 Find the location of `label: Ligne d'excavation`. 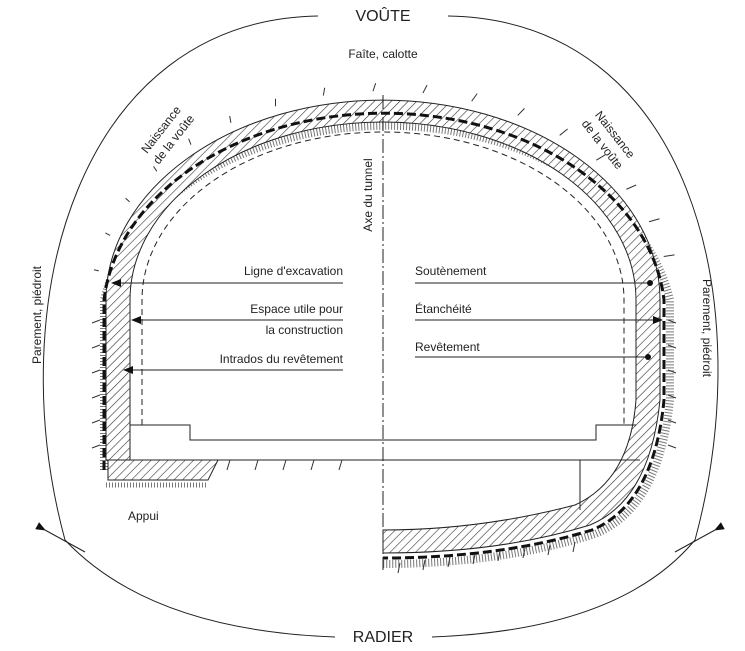

label: Ligne d'excavation is located at coordinates (293, 271).